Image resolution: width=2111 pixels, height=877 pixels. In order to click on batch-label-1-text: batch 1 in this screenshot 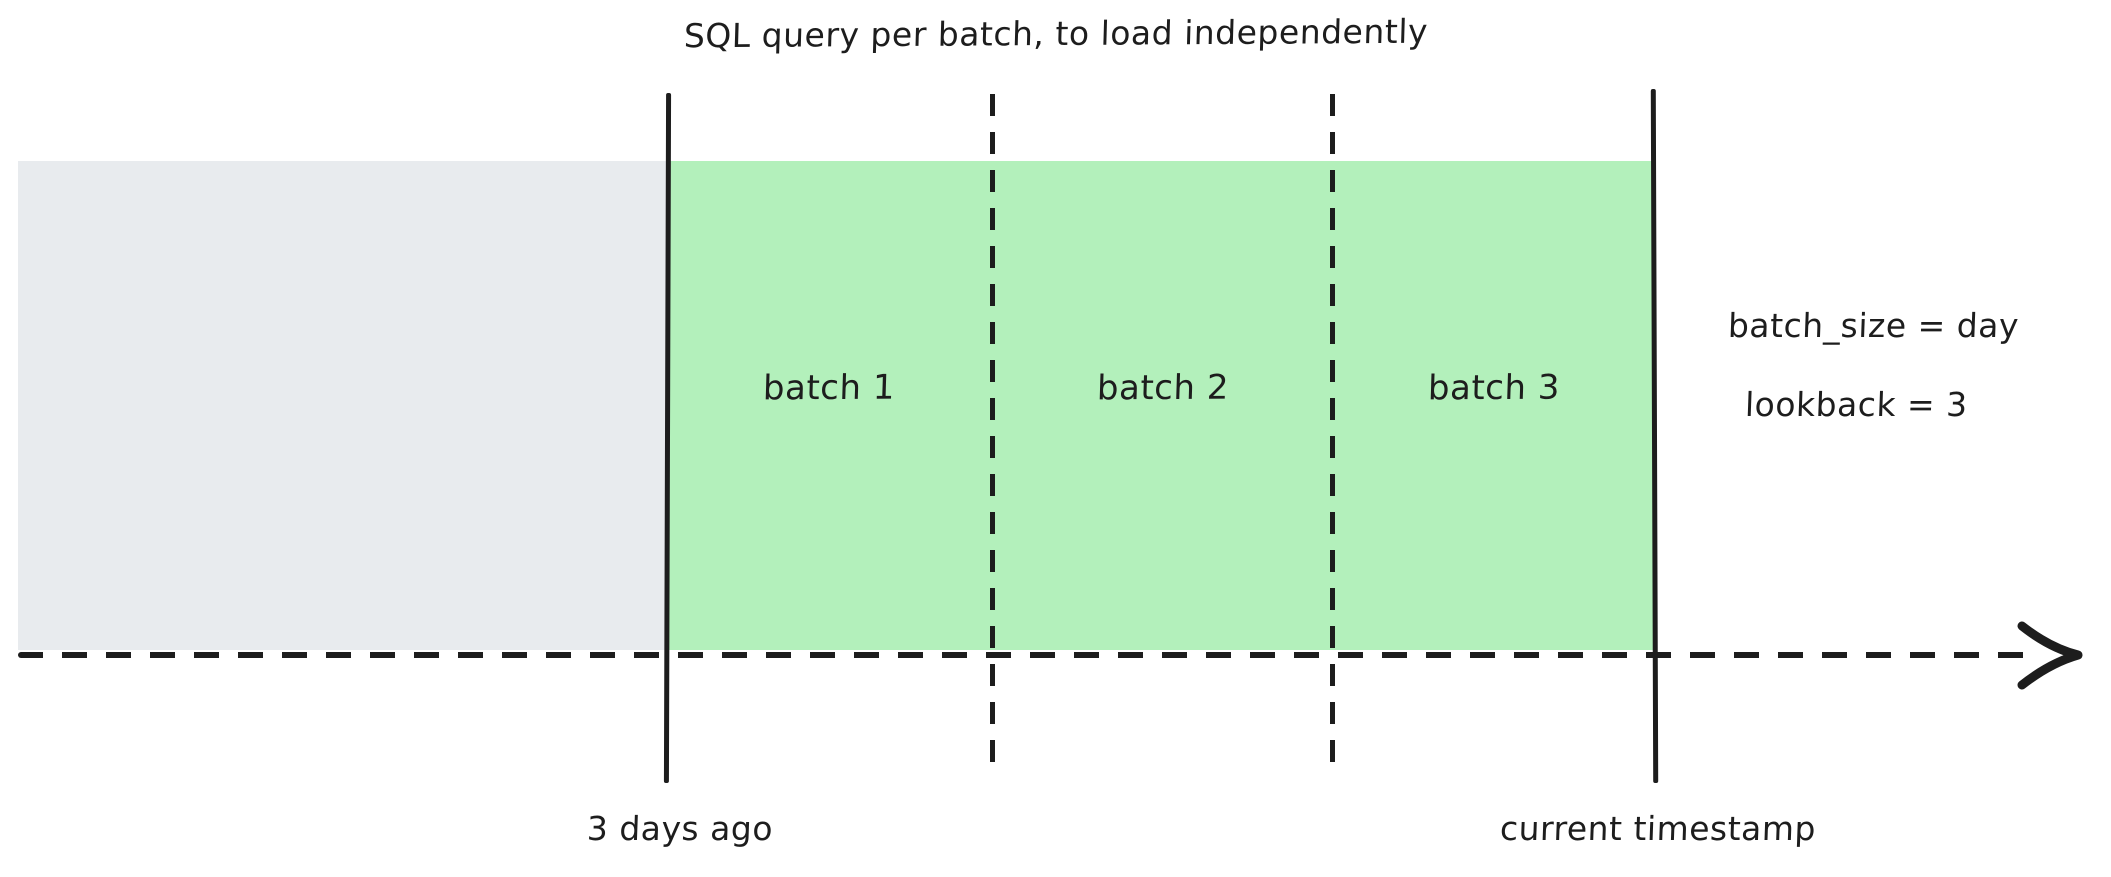, I will do `click(829, 388)`.